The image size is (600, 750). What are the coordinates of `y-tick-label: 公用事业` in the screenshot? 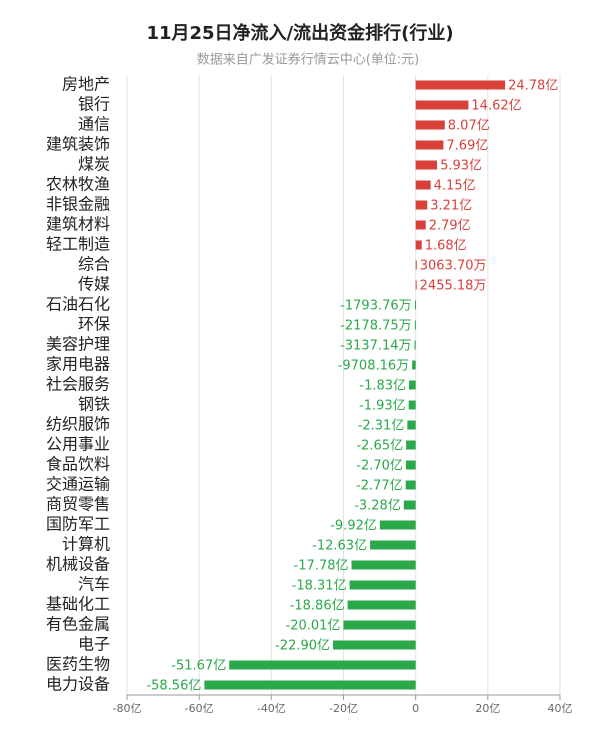 It's located at (78, 444).